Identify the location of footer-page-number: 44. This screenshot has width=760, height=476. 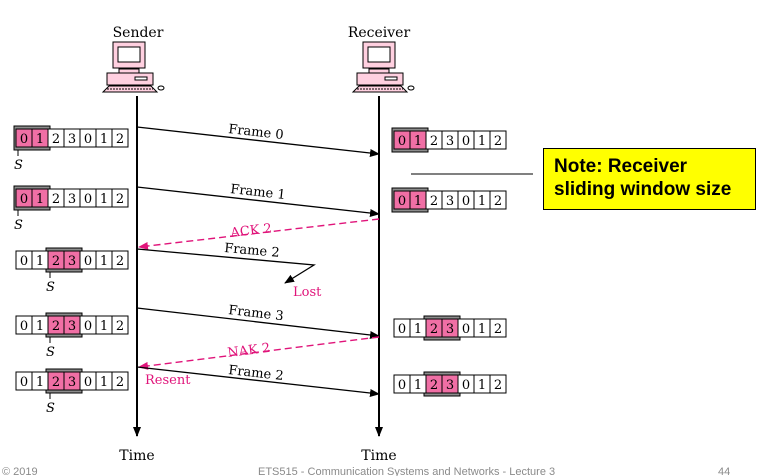
(724, 471).